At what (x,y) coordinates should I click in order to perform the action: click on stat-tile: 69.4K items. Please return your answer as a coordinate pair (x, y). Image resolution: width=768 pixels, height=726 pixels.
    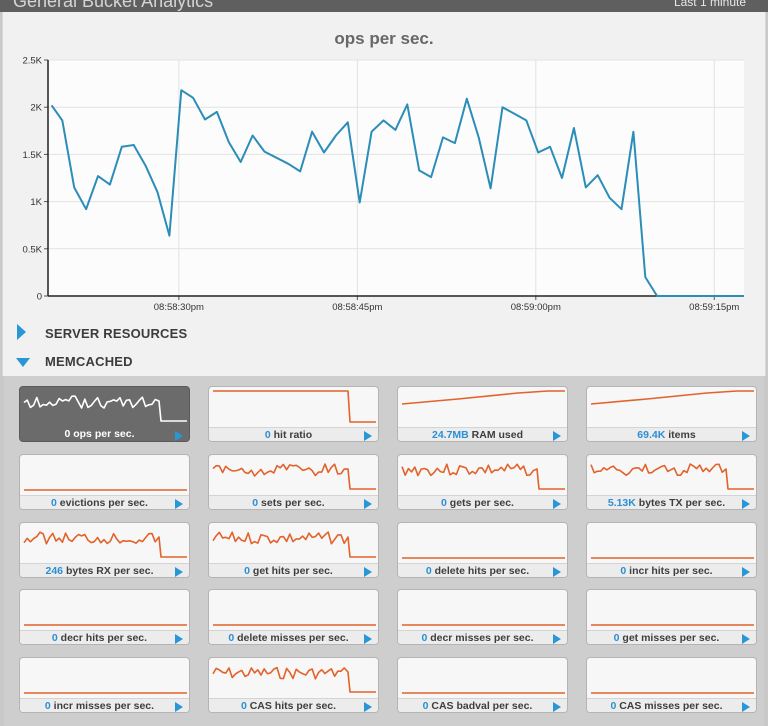
    Looking at the image, I should click on (671, 414).